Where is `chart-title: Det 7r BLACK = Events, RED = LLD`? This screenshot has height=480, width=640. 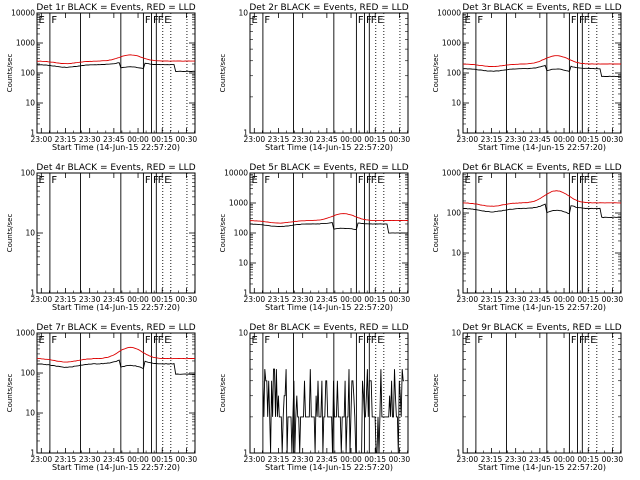
chart-title: Det 7r BLACK = Events, RED = LLD is located at coordinates (115, 328).